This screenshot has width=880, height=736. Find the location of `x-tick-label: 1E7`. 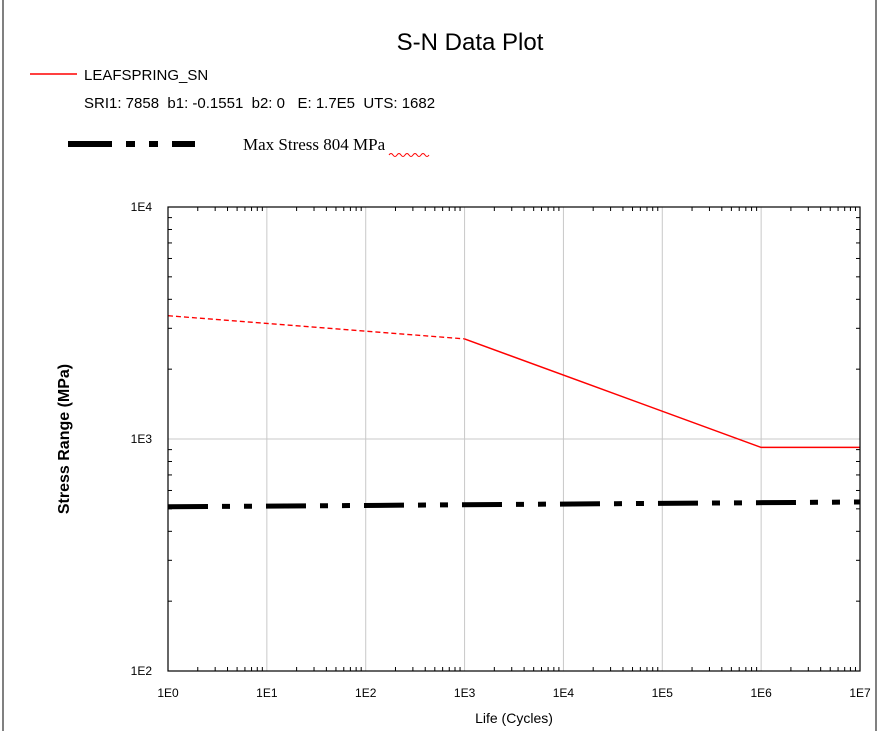

x-tick-label: 1E7 is located at coordinates (860, 693).